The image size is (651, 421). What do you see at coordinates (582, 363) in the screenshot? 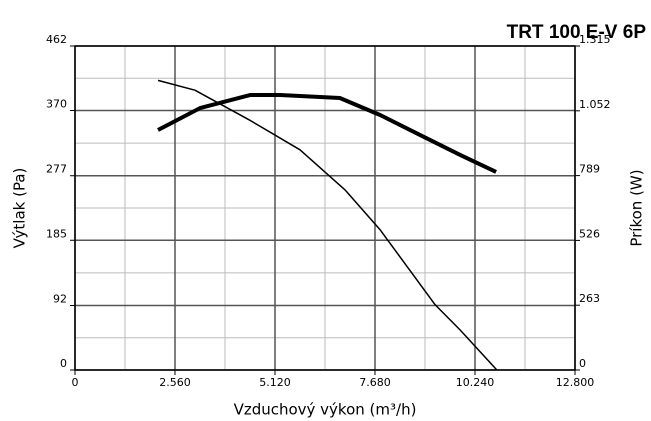
I see `y2-tick-label: 0` at bounding box center [582, 363].